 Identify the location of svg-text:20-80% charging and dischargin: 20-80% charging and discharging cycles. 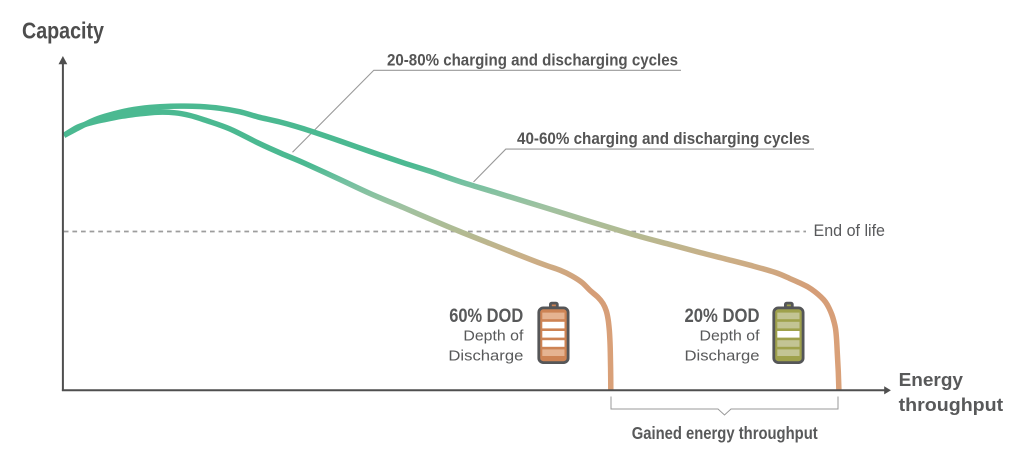
(532, 60).